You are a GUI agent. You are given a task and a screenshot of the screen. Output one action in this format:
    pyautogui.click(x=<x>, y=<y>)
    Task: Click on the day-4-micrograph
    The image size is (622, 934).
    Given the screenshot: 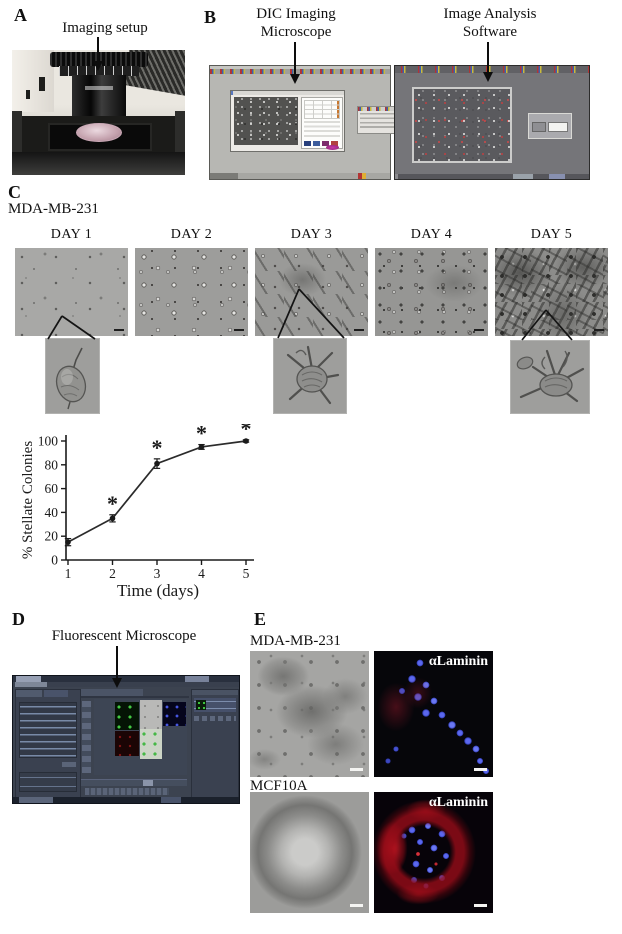 What is the action you would take?
    pyautogui.click(x=431, y=292)
    